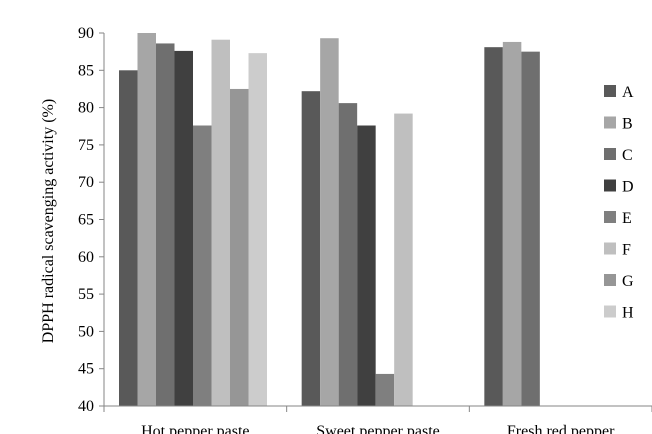 Image resolution: width=652 pixels, height=434 pixels. Describe the element at coordinates (610, 217) in the screenshot. I see `legend-swatch-e` at that location.